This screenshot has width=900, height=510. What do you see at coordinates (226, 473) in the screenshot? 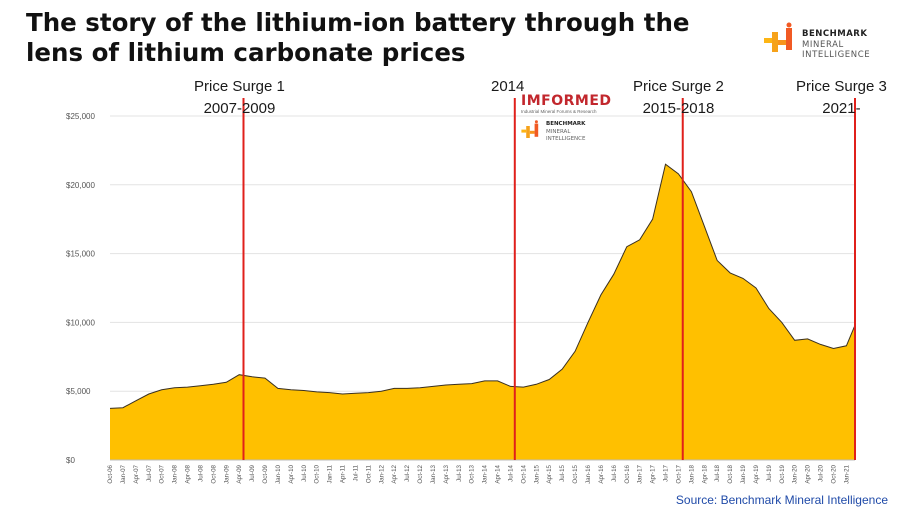
I see `x-tick-label: Jan-09` at bounding box center [226, 473].